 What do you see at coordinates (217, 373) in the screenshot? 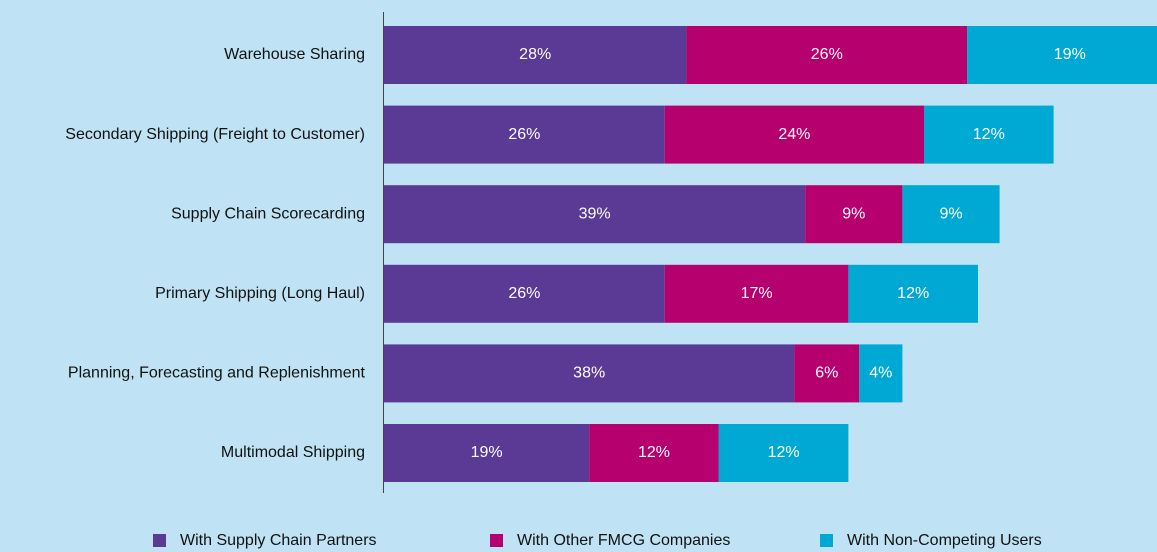
I see `category-label: Planning, Forecasting and Replenishment` at bounding box center [217, 373].